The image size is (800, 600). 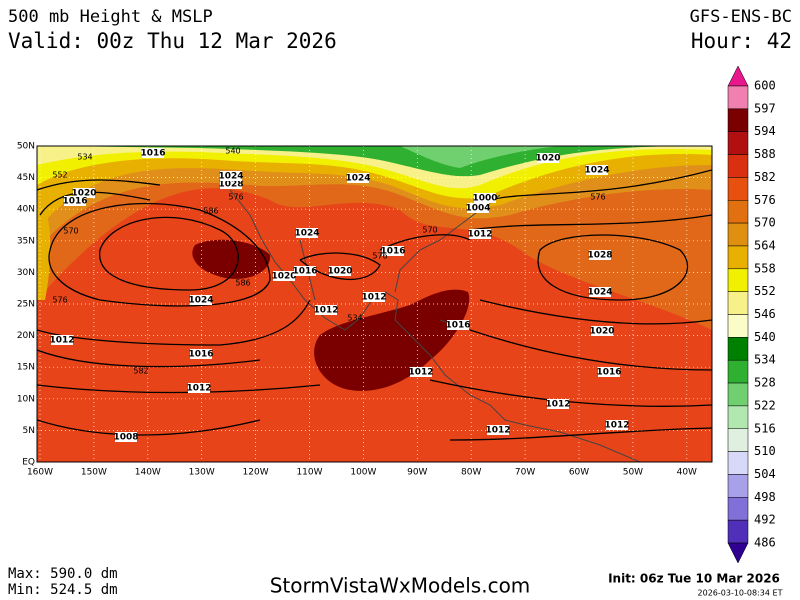 I want to click on colorbar-label: 486, so click(x=765, y=543).